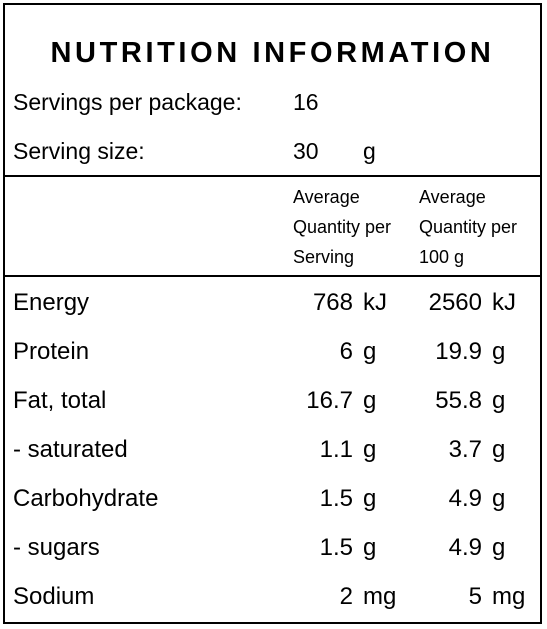 This screenshot has height=629, width=547. What do you see at coordinates (51, 351) in the screenshot?
I see `nutrient-name: Protein` at bounding box center [51, 351].